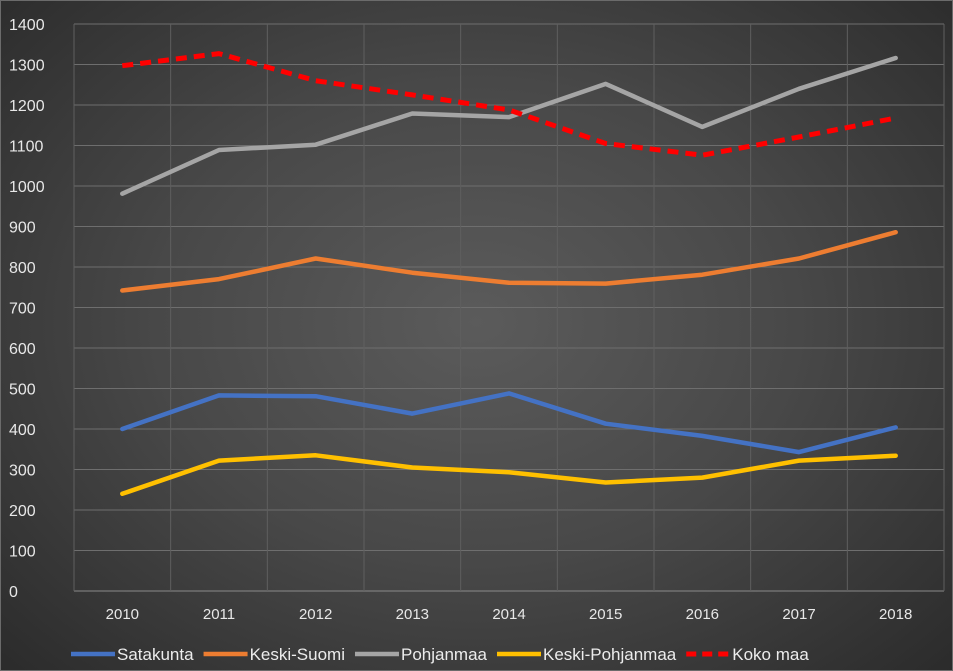 The width and height of the screenshot is (953, 671). I want to click on x-axis-tick-labels: 2010 2011 2012 2013 2014 2015 2016 2017 2018, so click(509, 614).